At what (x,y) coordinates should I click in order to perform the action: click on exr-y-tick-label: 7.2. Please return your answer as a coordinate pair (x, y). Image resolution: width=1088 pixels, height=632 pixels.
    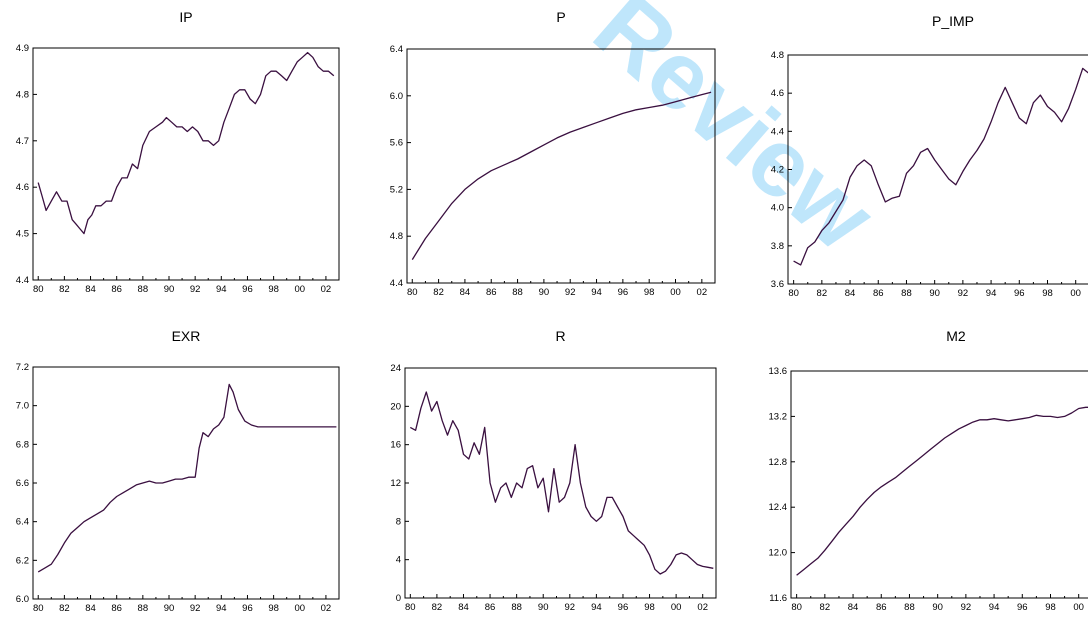
    Looking at the image, I should click on (22, 367).